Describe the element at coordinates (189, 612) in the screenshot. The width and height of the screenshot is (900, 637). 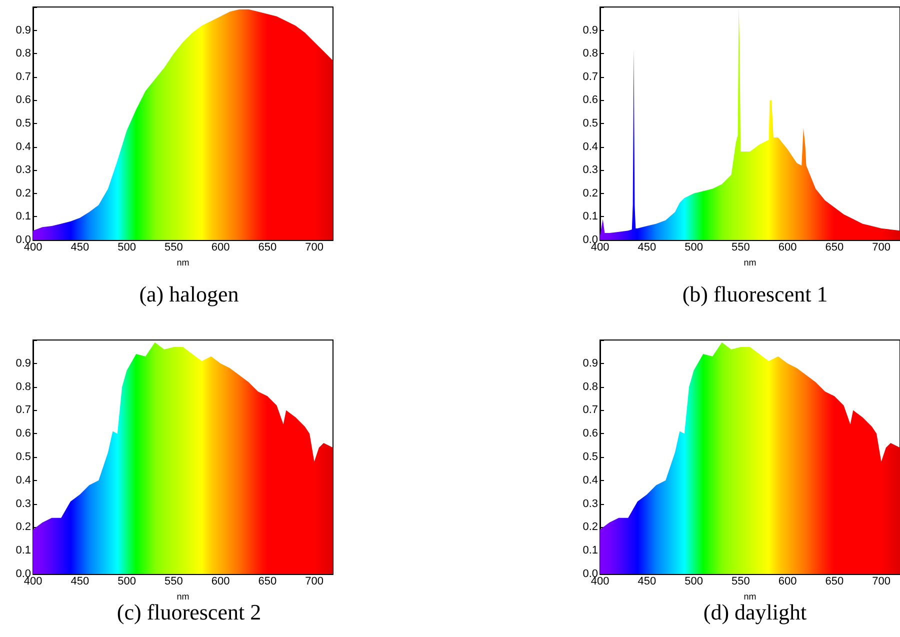
I see `text: (c) fluorescent 2` at that location.